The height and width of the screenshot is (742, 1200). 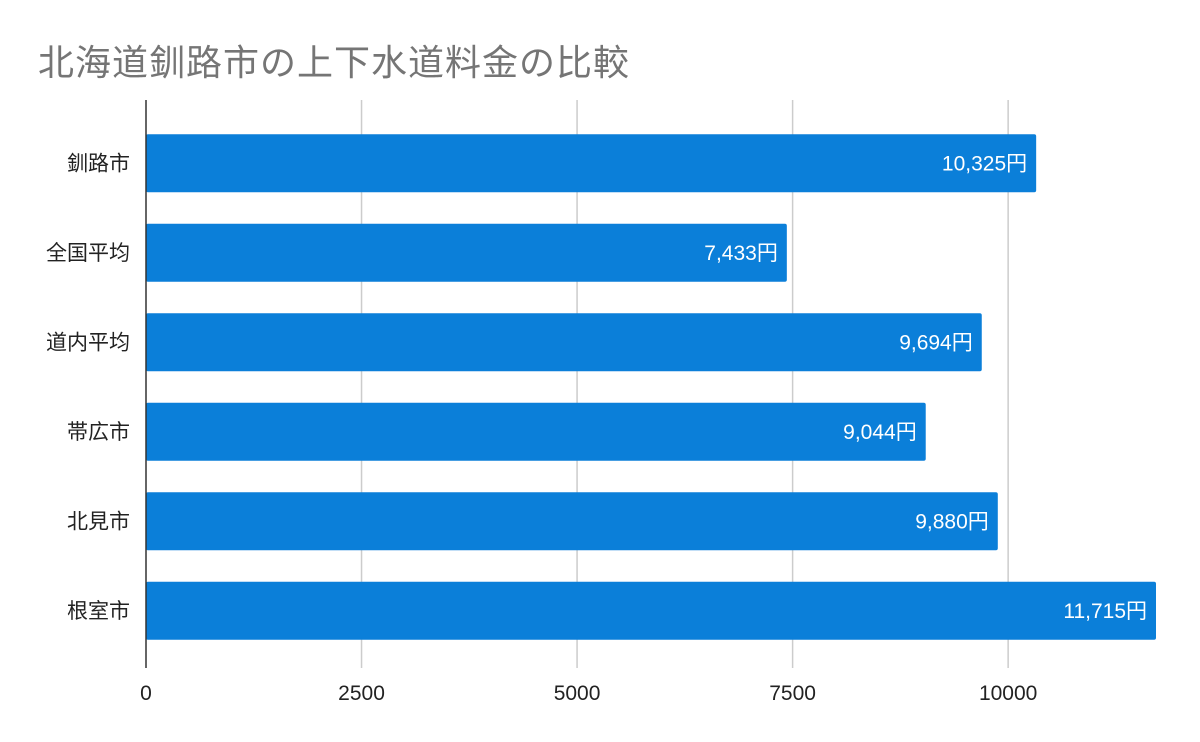 I want to click on chart-title: 北海道釧路市の上下水道料金の比較, so click(x=334, y=63).